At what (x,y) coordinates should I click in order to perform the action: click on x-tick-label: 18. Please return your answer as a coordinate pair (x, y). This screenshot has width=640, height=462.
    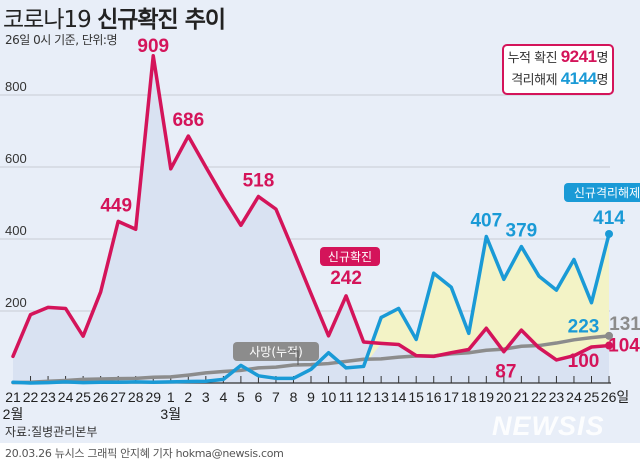
    Looking at the image, I should click on (469, 397).